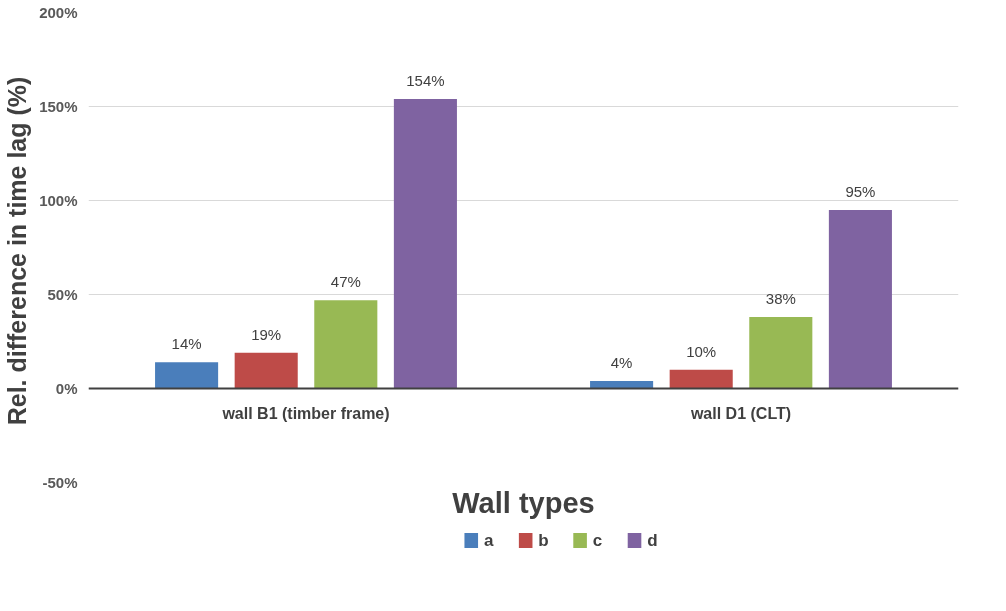 Image resolution: width=1006 pixels, height=611 pixels. Describe the element at coordinates (17, 251) in the screenshot. I see `y-axis-title: Rel. difference in time lag (%)` at that location.